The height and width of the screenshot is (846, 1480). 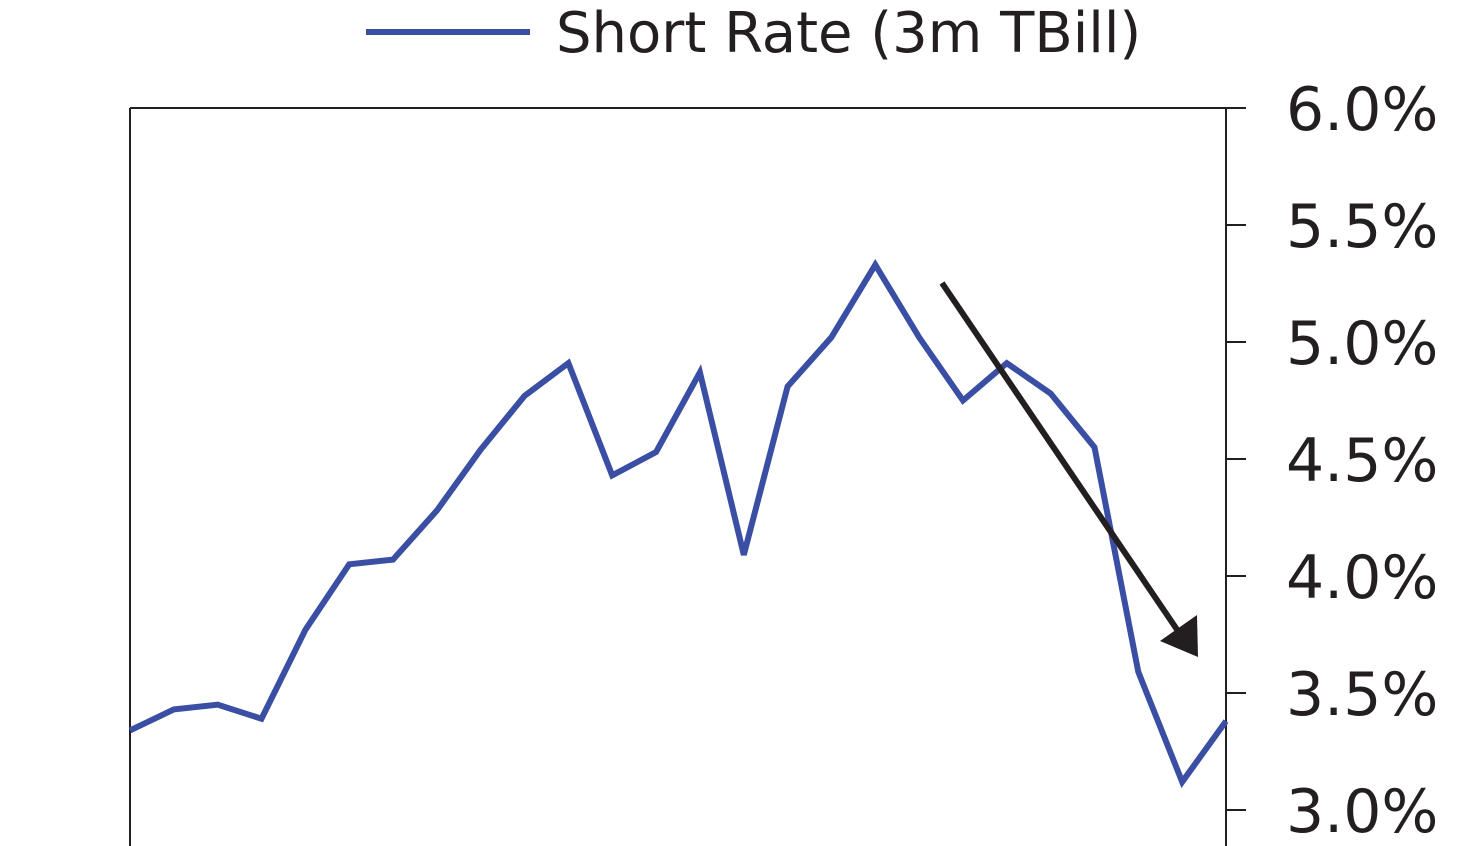 I want to click on y-tick-label: 4.0%, so click(x=1362, y=578).